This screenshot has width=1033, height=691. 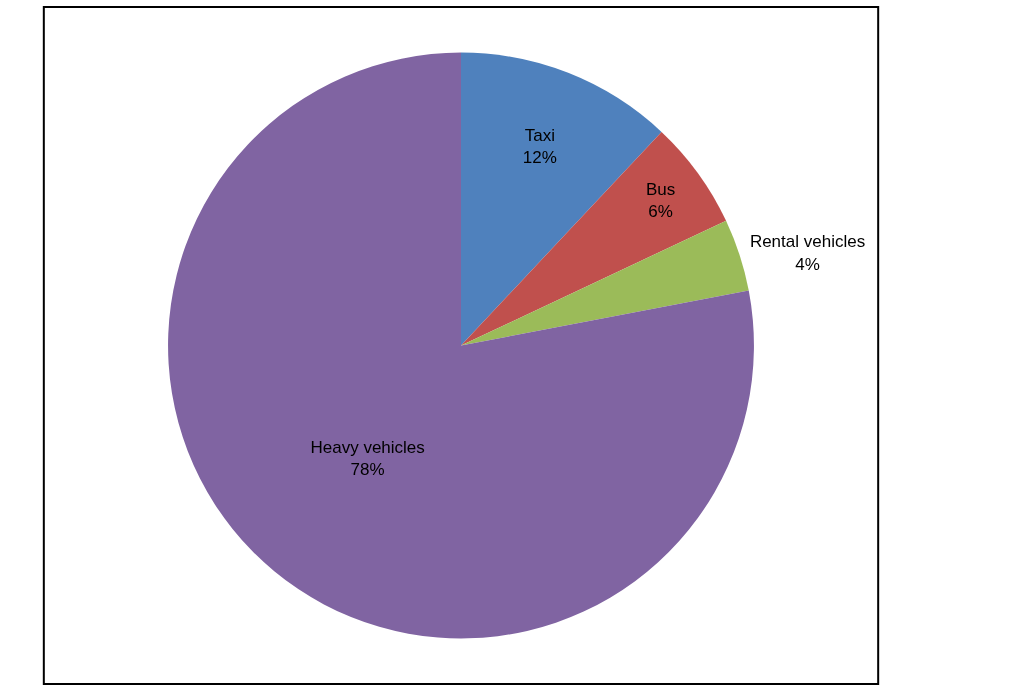 What do you see at coordinates (367, 469) in the screenshot?
I see `data-label: 78%` at bounding box center [367, 469].